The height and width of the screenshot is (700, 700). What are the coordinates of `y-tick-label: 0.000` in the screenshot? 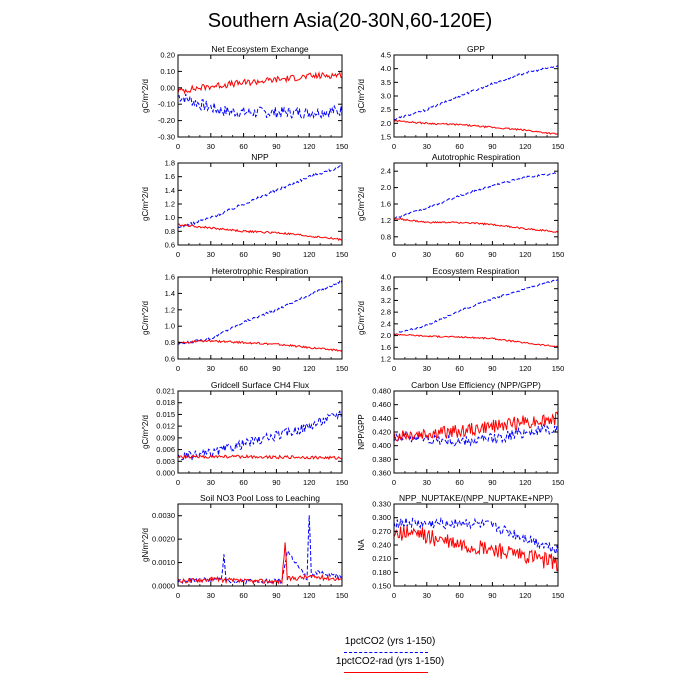 It's located at (165, 473).